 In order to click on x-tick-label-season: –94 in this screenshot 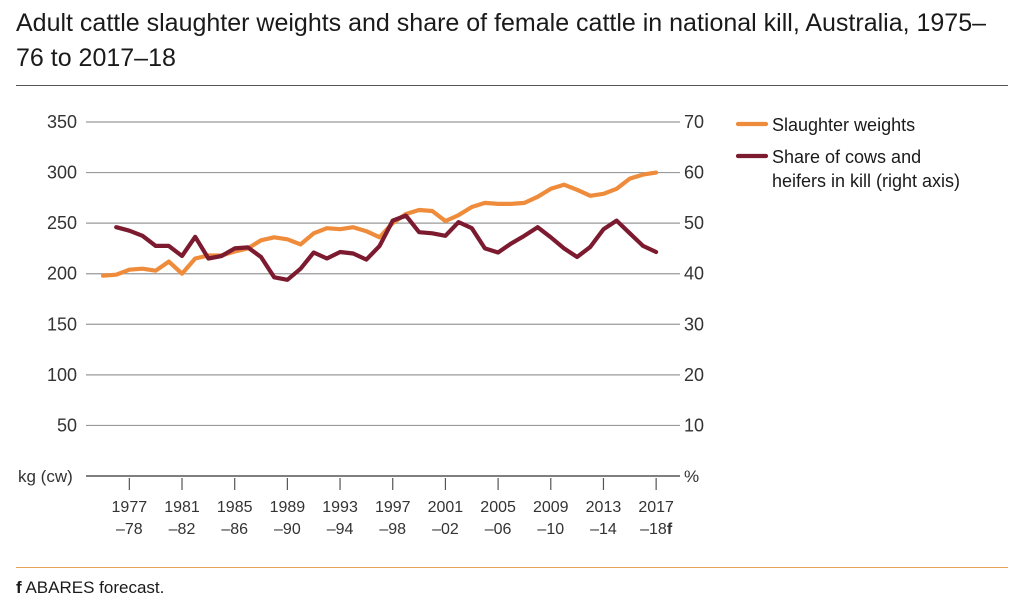, I will do `click(340, 529)`.